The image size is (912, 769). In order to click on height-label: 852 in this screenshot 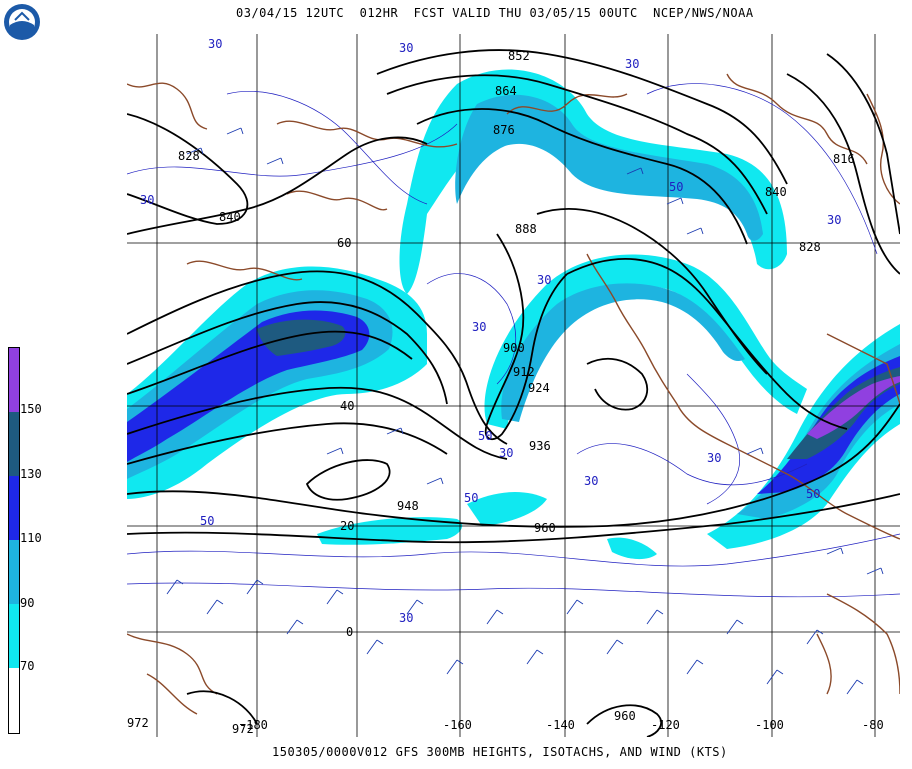, I will do `click(519, 56)`.